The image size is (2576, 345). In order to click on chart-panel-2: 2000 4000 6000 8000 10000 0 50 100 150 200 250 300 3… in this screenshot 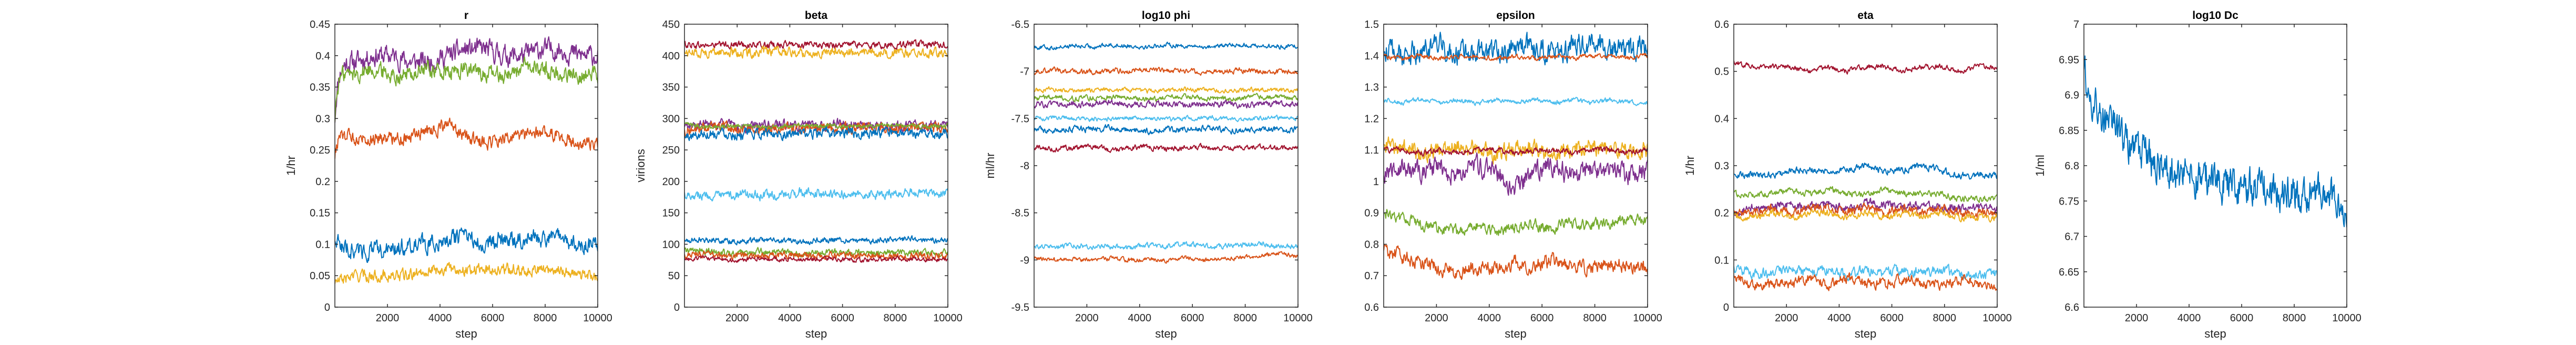, I will do `click(798, 174)`.